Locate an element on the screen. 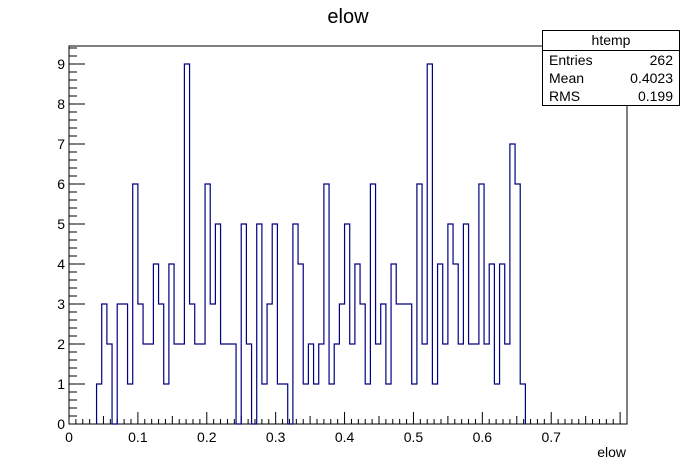 This screenshot has width=696, height=472. stats-box: htemp Entries 262 Mean 0.4023 RMS 0.199 is located at coordinates (611, 68).